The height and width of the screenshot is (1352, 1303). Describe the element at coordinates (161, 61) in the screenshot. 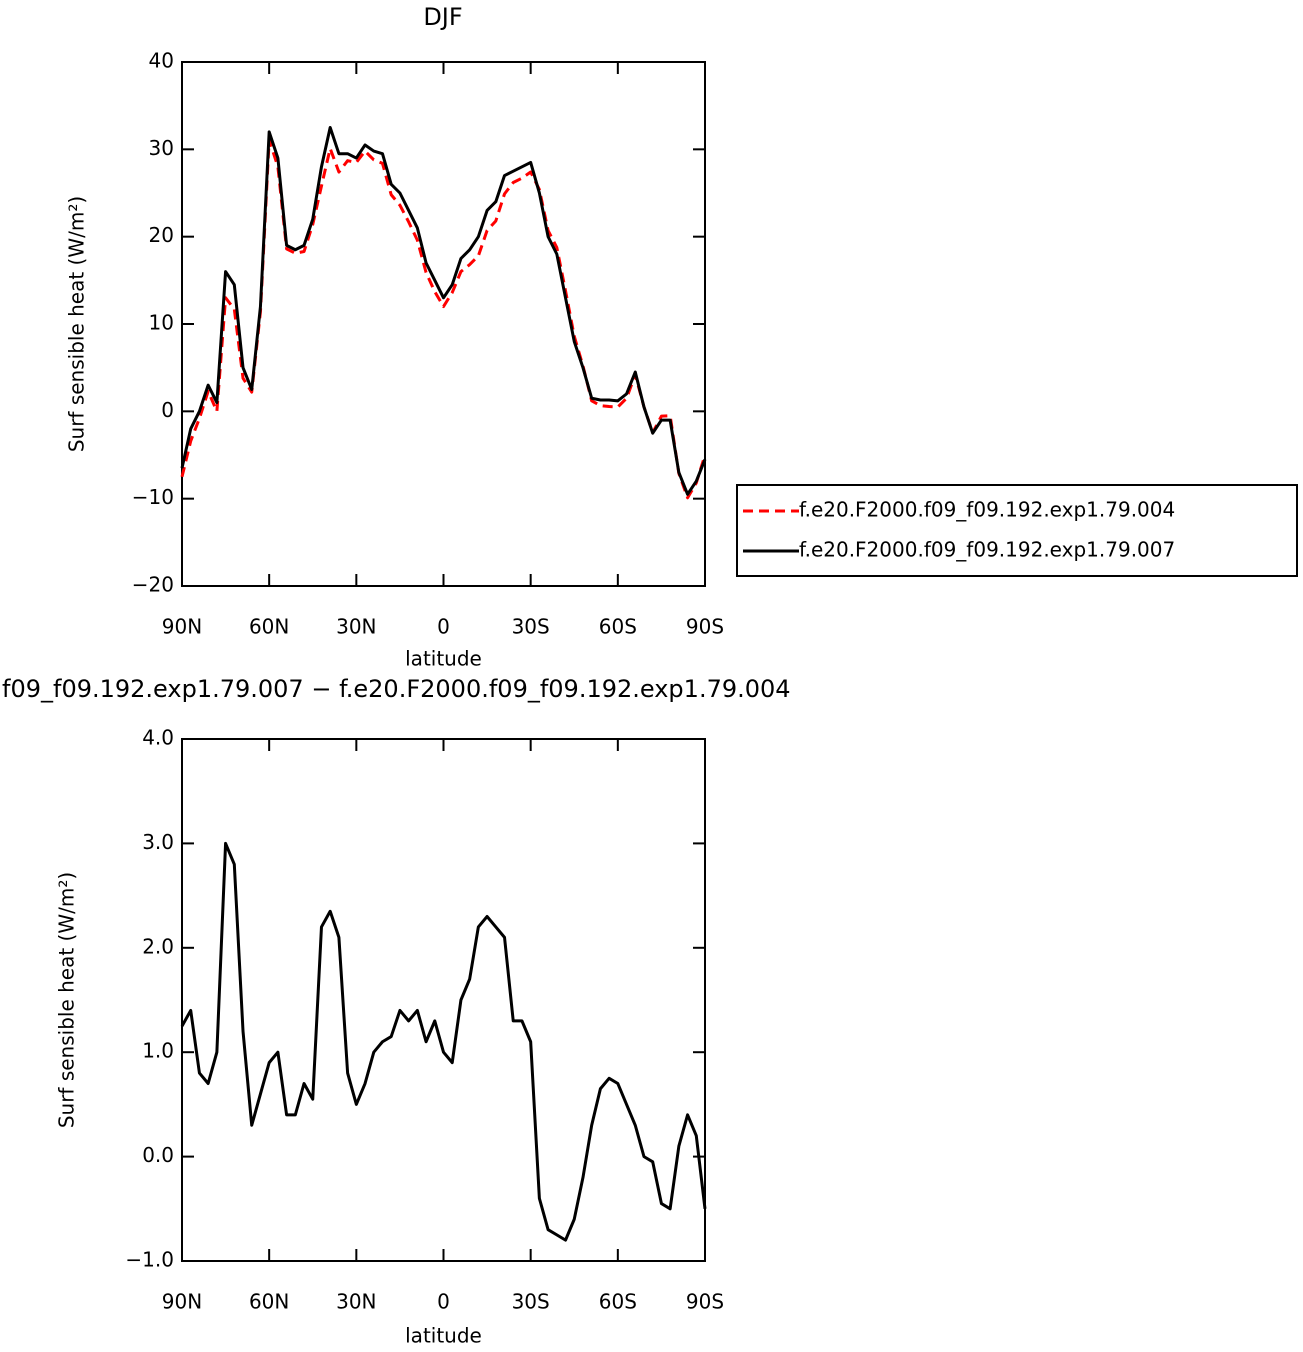

I see `y-tick-label: 40` at that location.